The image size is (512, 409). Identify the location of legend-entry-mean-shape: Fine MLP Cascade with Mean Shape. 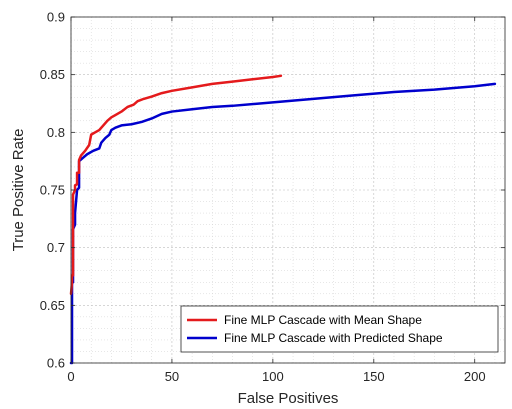
(304, 320).